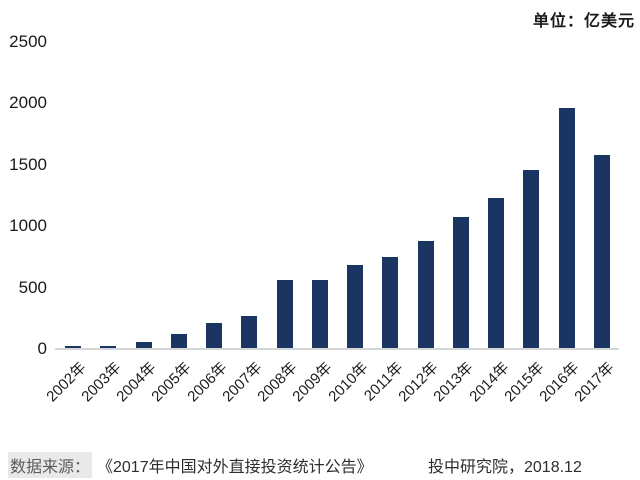 The image size is (640, 480). What do you see at coordinates (489, 382) in the screenshot?
I see `x-tick-label-2014年: 2014年` at bounding box center [489, 382].